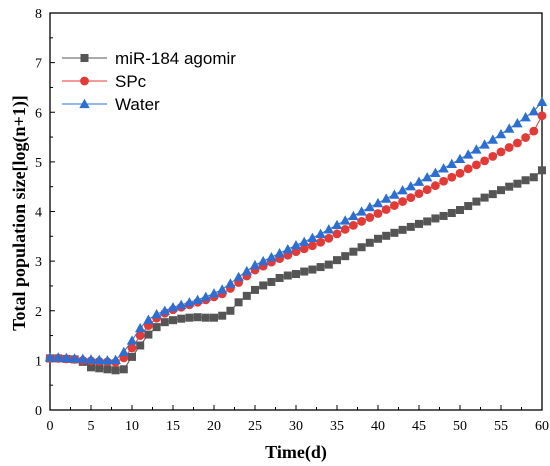  I want to click on y-tick-label: 1, so click(38, 361).